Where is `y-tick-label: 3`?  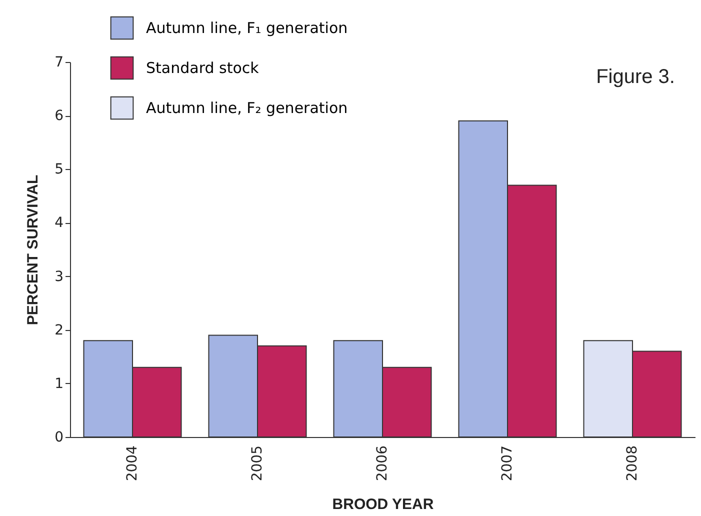
y-tick-label: 3 is located at coordinates (59, 276).